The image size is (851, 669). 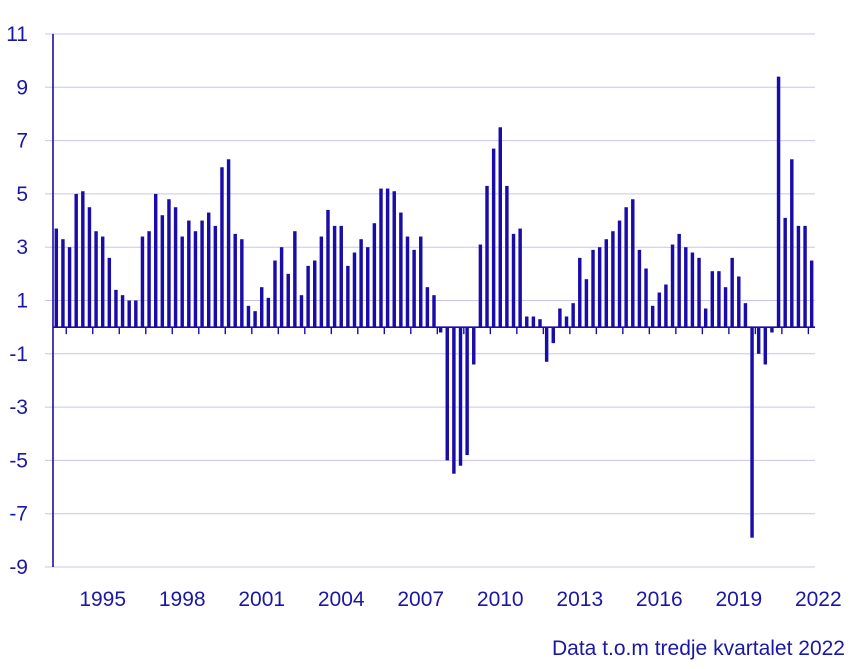 What do you see at coordinates (460, 599) in the screenshot?
I see `x-axis-labels: 1995 1998 2001 2004 2007 2010 2013 2016 2019 2022` at bounding box center [460, 599].